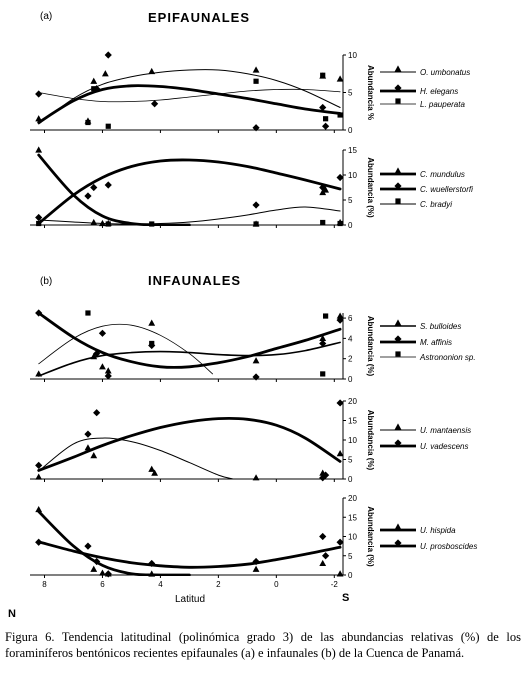  What do you see at coordinates (276, 584) in the screenshot?
I see `x-tick-label-b-3: 0` at bounding box center [276, 584].